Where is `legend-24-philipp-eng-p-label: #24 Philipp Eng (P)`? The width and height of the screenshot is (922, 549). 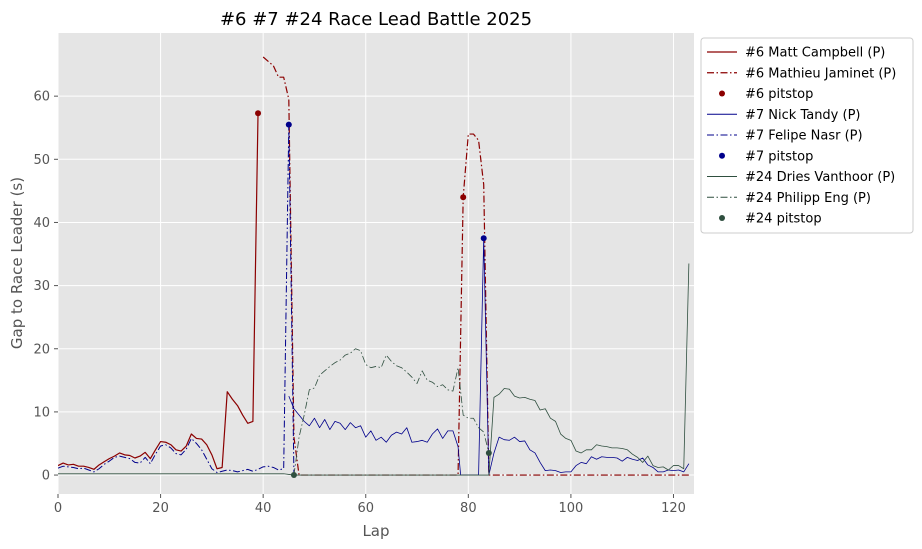 legend-24-philipp-eng-p-label: #24 Philipp Eng (P) is located at coordinates (808, 198).